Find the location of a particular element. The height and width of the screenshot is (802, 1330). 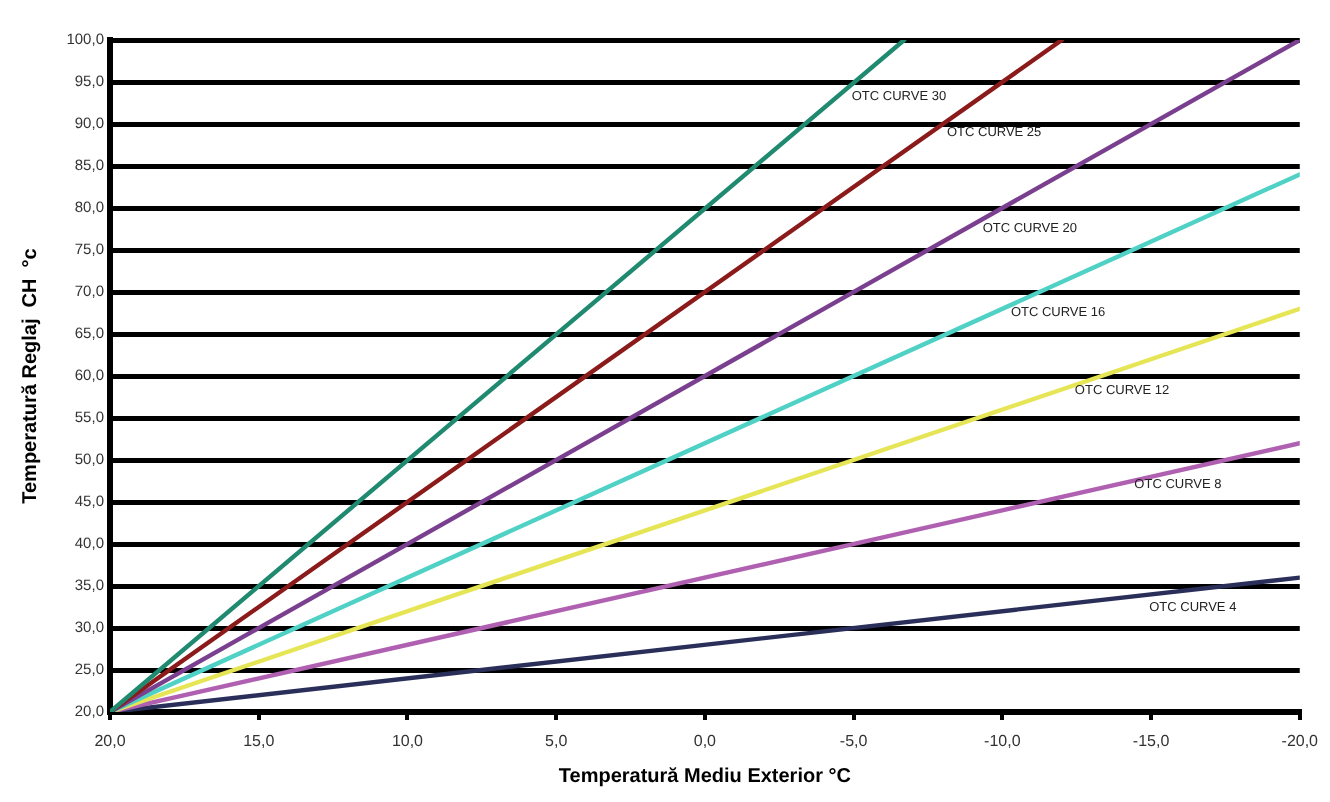

x-tick-label: 5,0 is located at coordinates (557, 741).